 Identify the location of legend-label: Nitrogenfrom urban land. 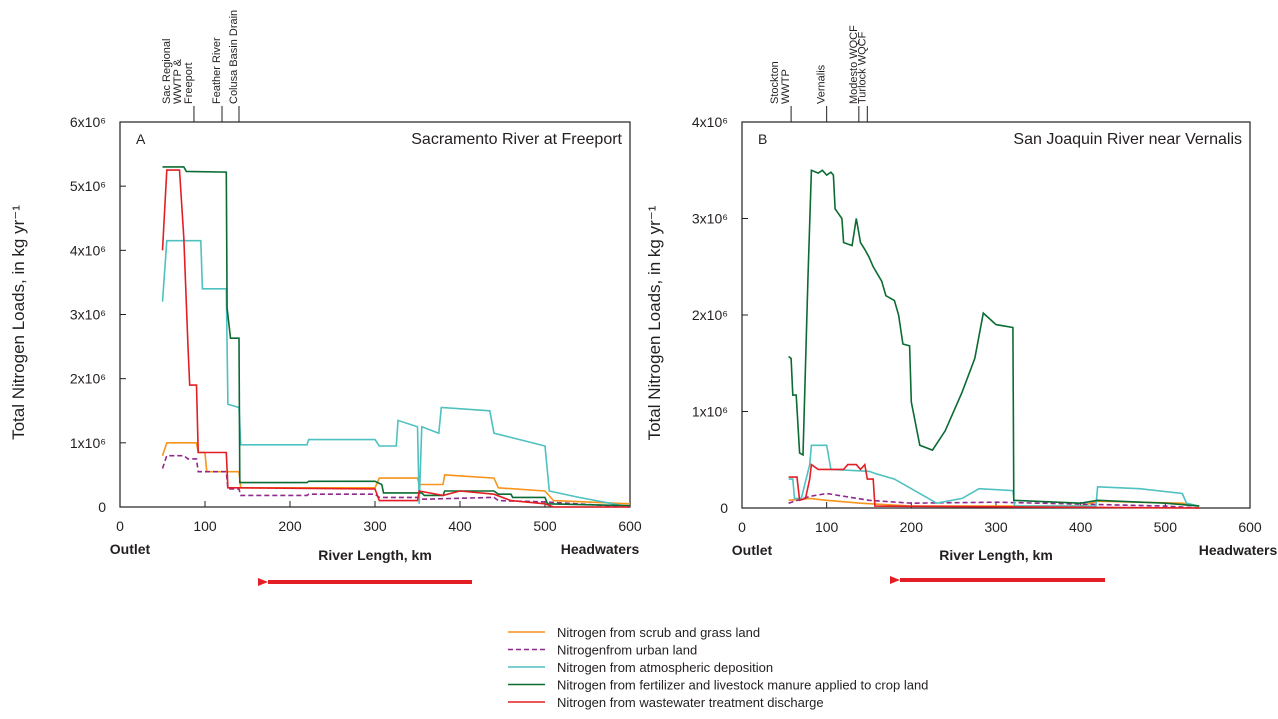
(627, 650).